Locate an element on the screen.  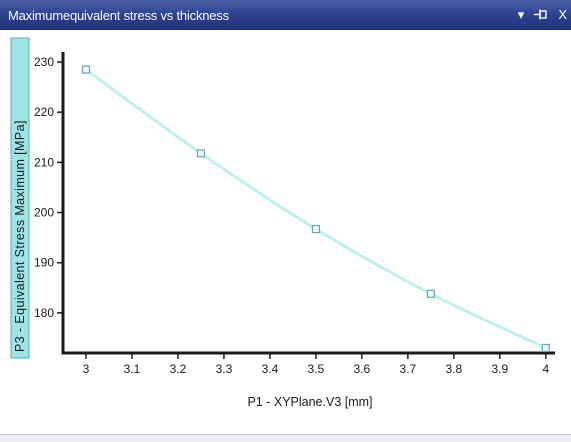
x-tick-label: 3.6 is located at coordinates (362, 369).